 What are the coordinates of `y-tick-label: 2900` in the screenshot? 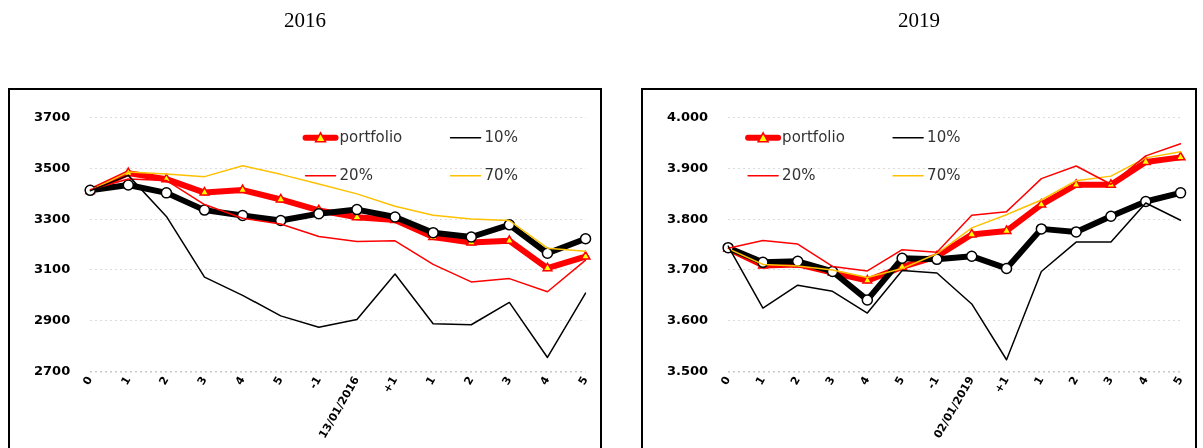 It's located at (52, 320).